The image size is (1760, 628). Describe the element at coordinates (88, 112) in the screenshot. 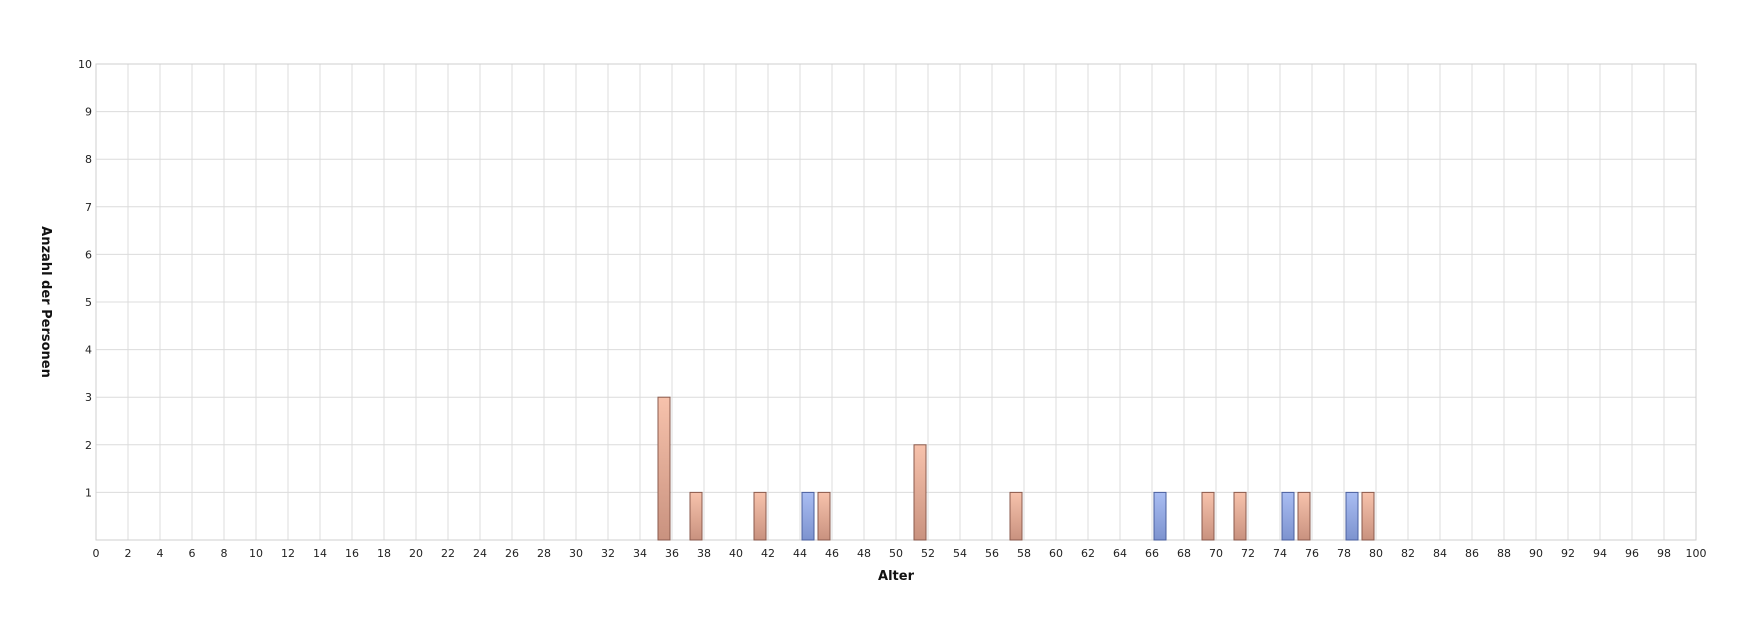

I see `y-tick-label: 9` at that location.